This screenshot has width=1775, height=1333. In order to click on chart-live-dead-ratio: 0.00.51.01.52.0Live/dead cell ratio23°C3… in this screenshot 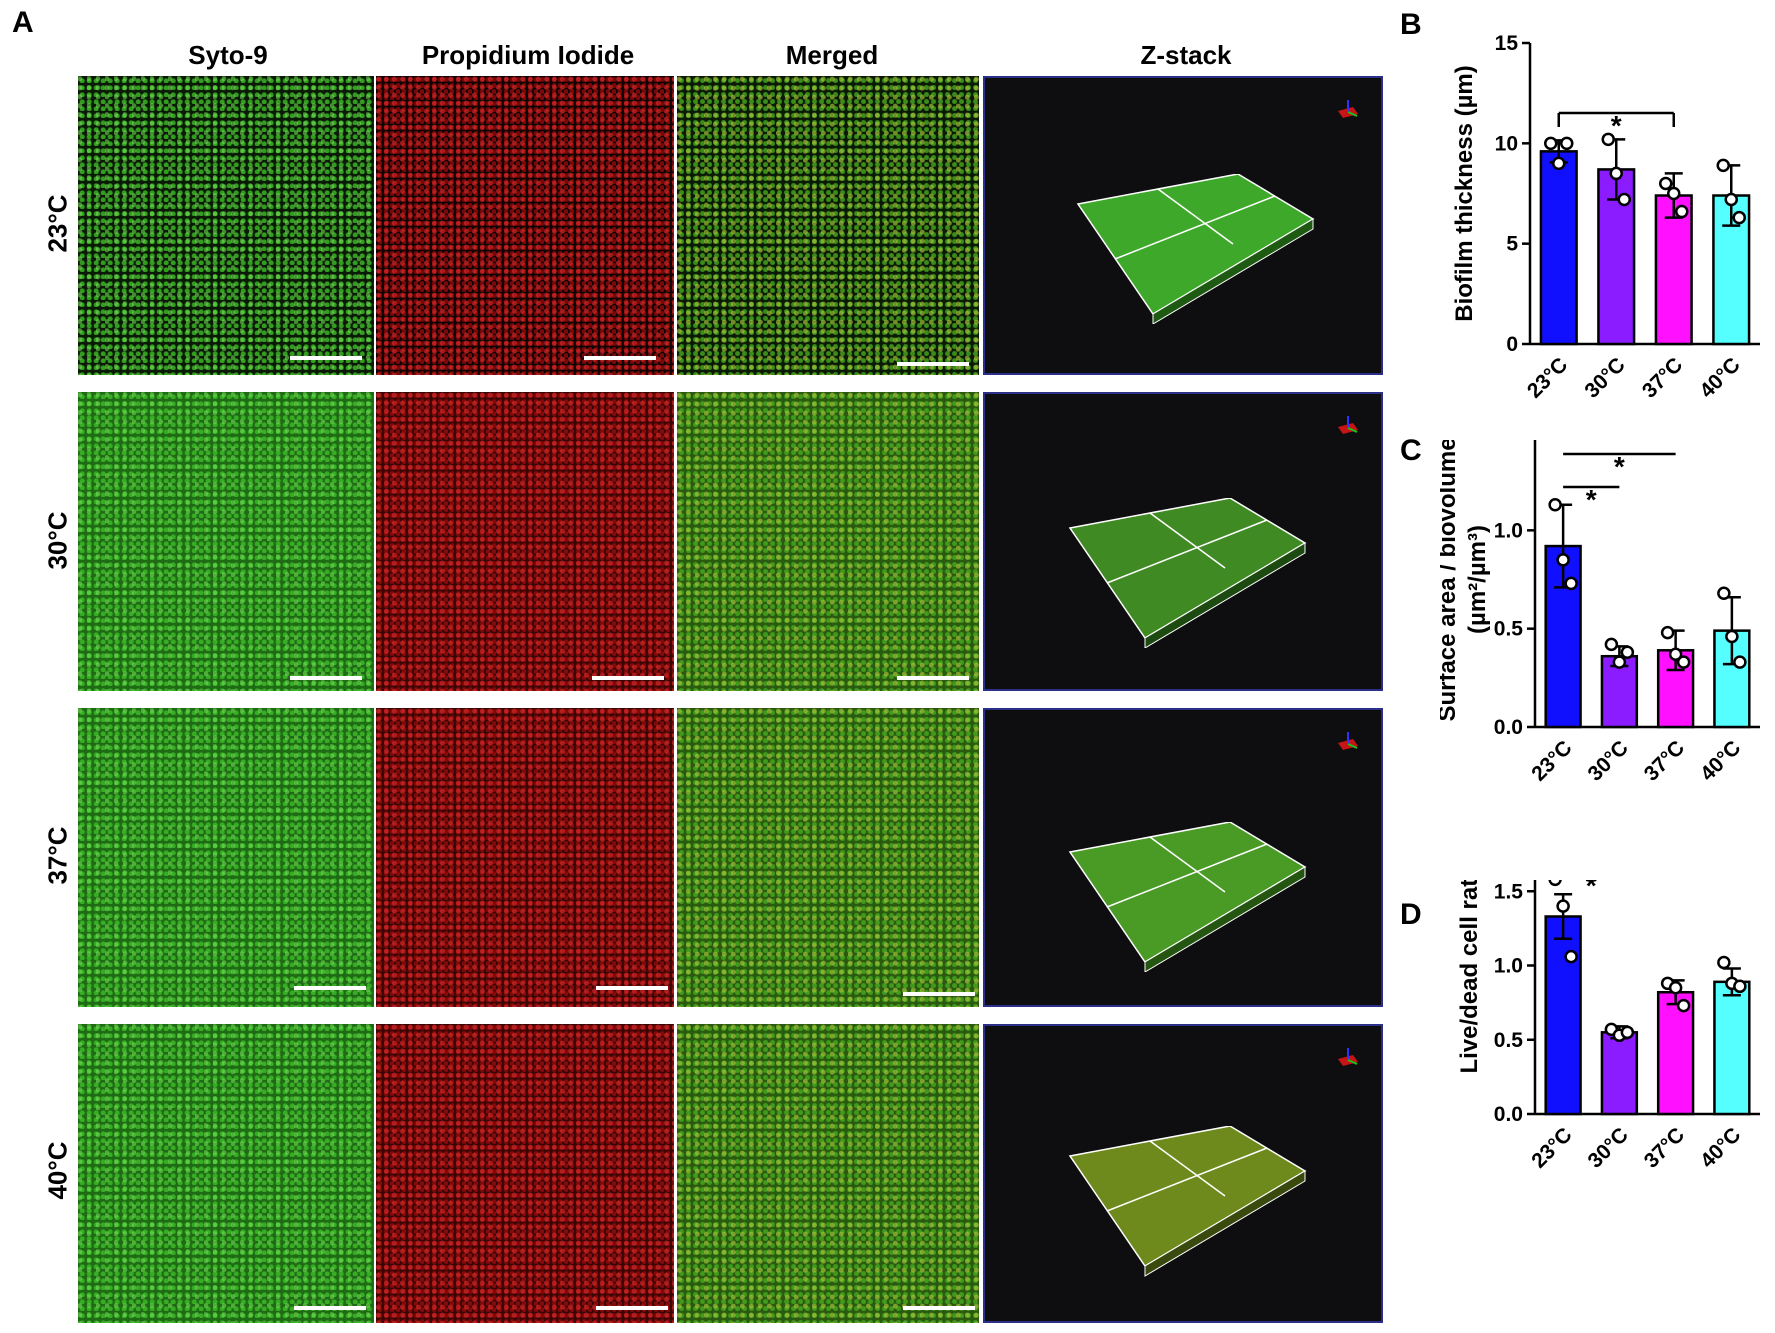, I will do `click(1608, 1026)`.